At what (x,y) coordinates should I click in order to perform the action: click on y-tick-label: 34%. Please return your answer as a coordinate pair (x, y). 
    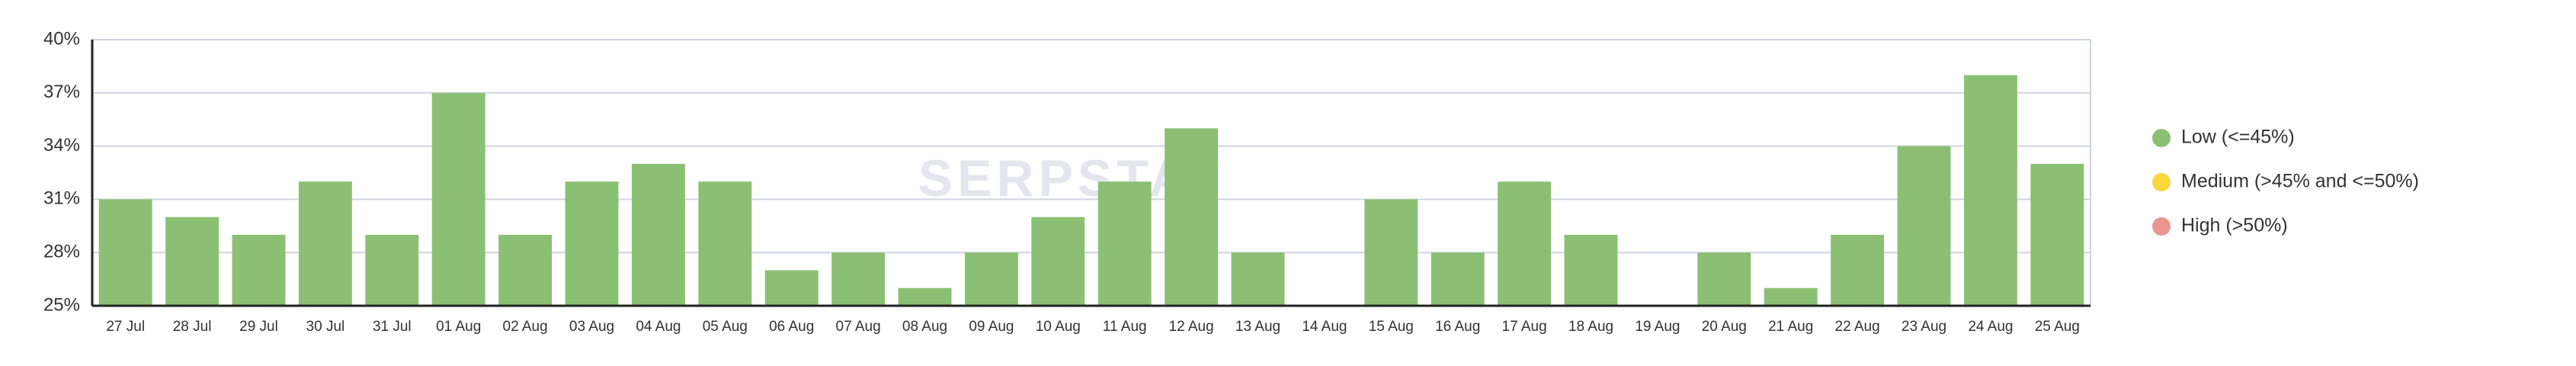
    Looking at the image, I should click on (61, 145).